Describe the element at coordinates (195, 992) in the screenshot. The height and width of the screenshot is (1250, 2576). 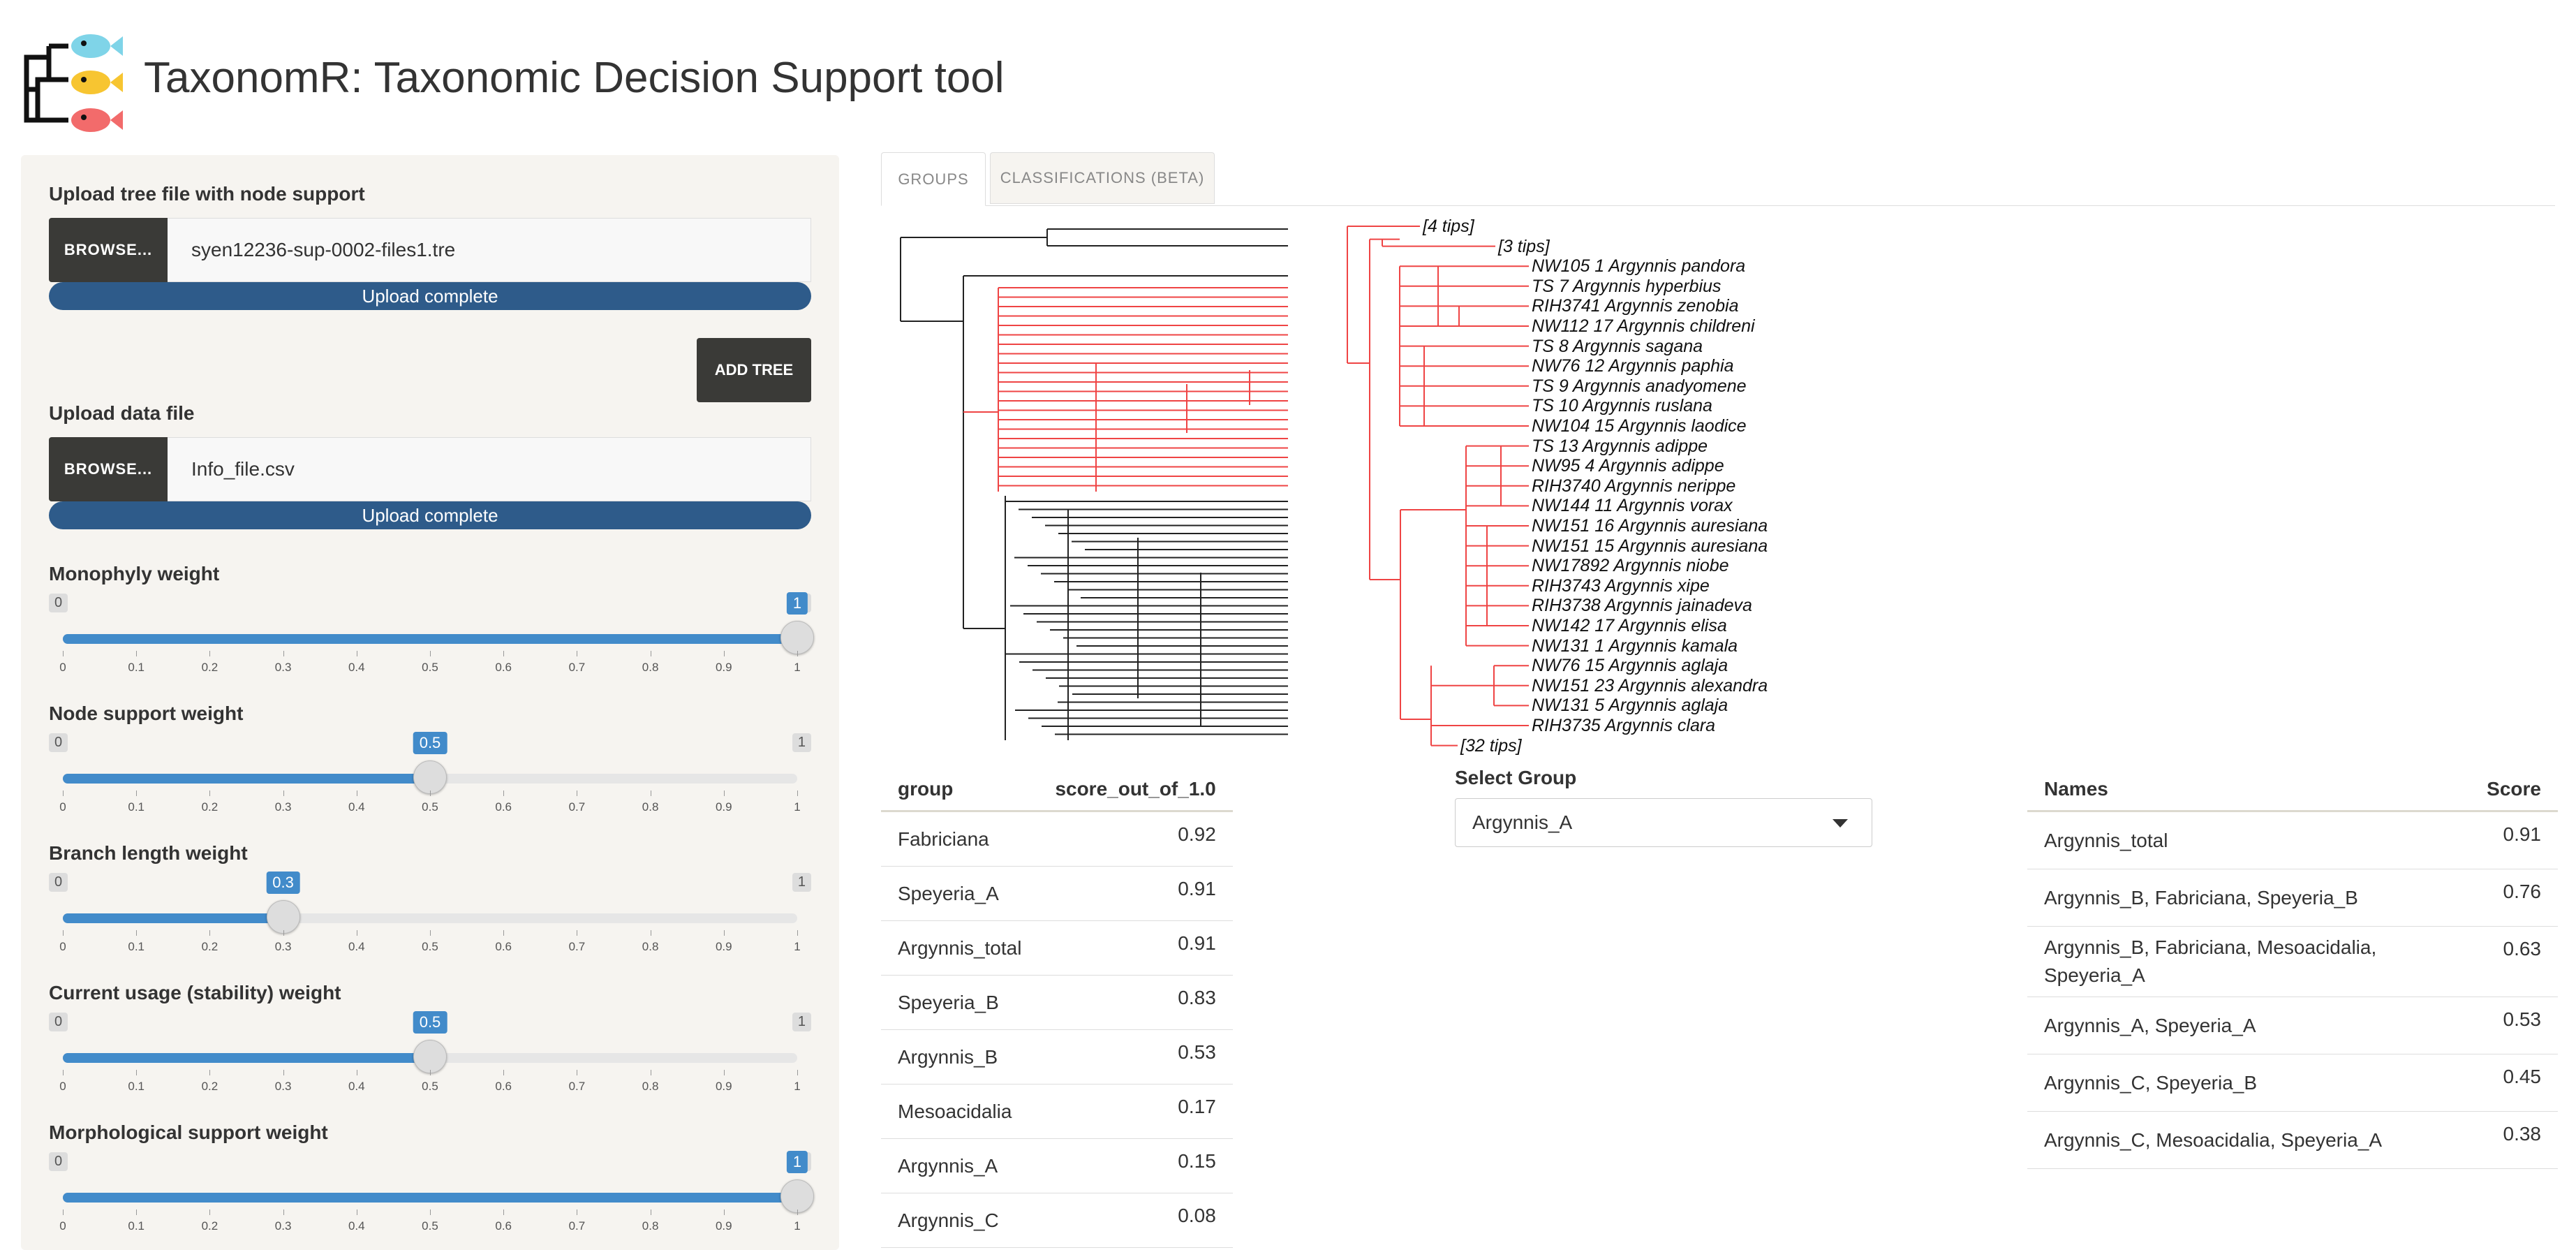
I see `slider-label: Current usage (stability) weight` at that location.